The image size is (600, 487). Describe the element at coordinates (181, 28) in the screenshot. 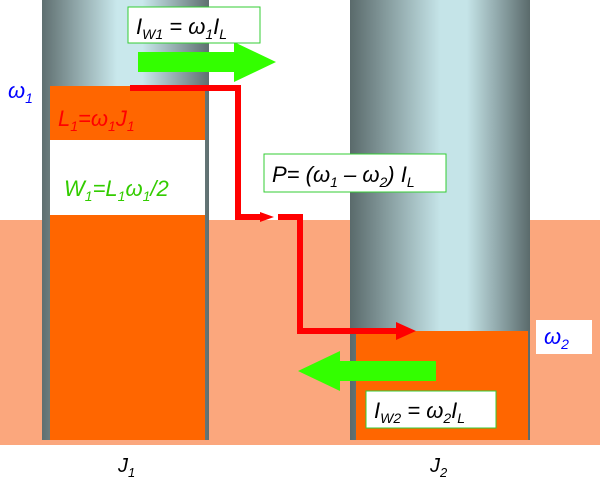

I see `iw1-label: IW1 = ω1IL` at that location.